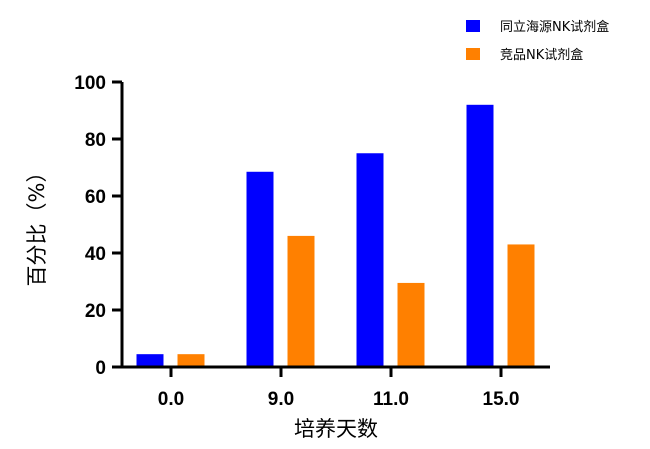 This screenshot has width=650, height=449. Describe the element at coordinates (37, 224) in the screenshot. I see `y-axis-title: 百分比（%）` at that location.